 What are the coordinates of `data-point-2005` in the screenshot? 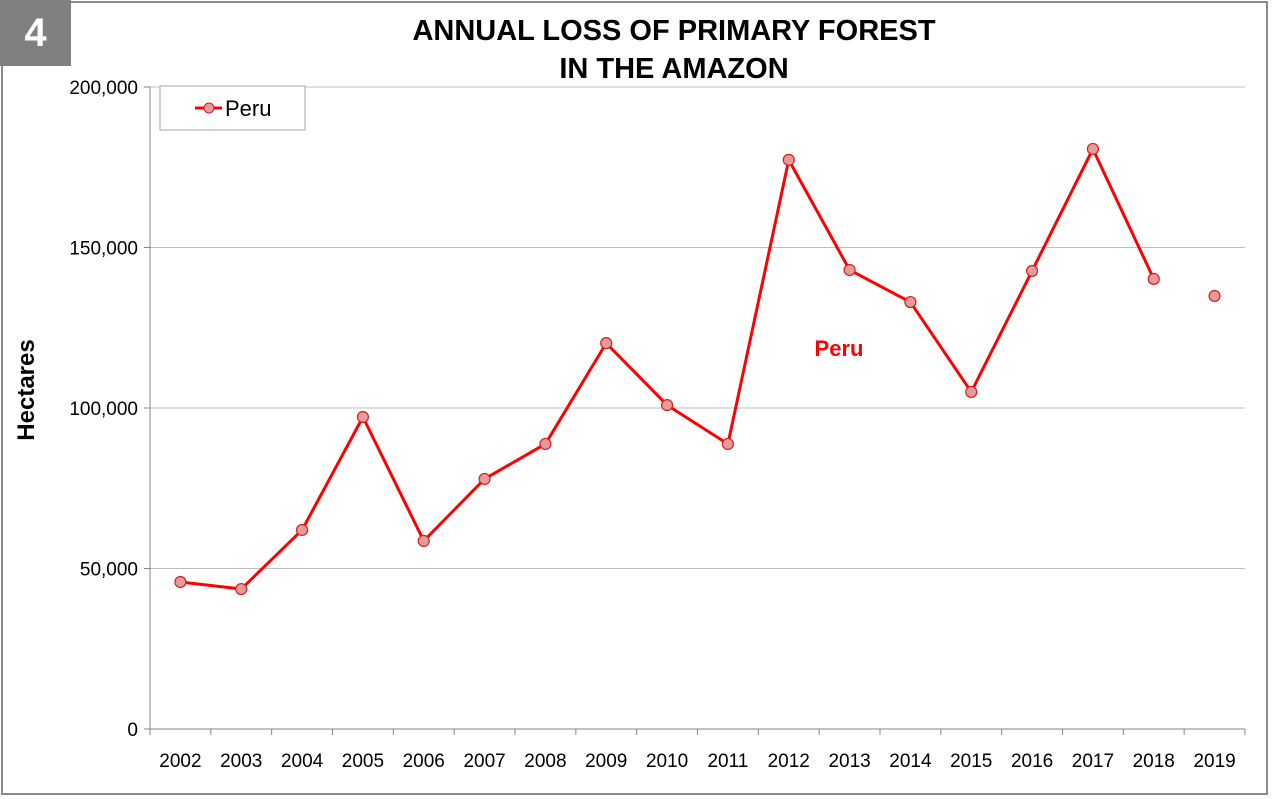 It's located at (363, 417).